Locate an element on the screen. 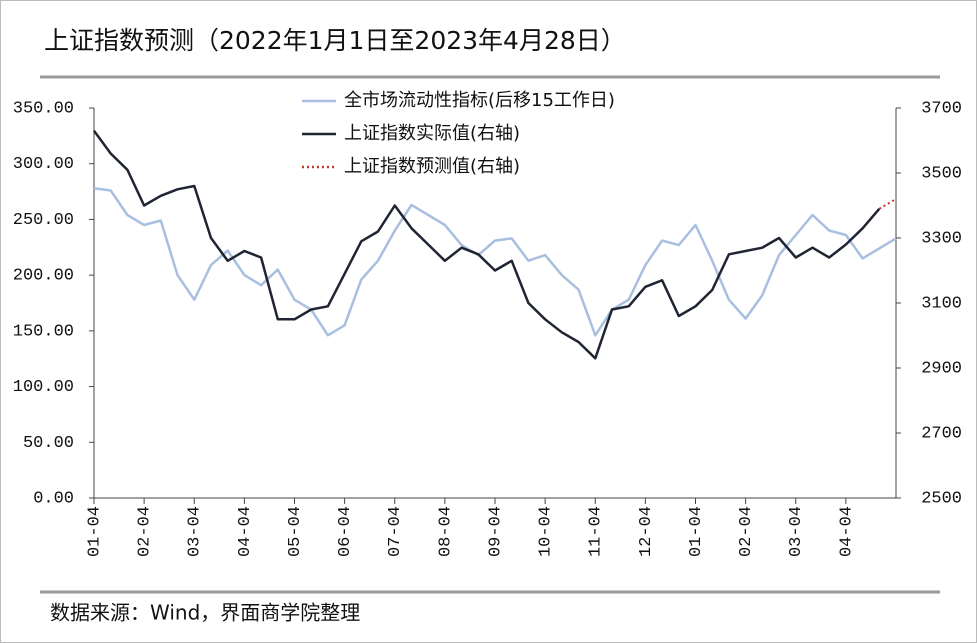 The height and width of the screenshot is (643, 977). y2-tick-label: 3300 is located at coordinates (941, 238).